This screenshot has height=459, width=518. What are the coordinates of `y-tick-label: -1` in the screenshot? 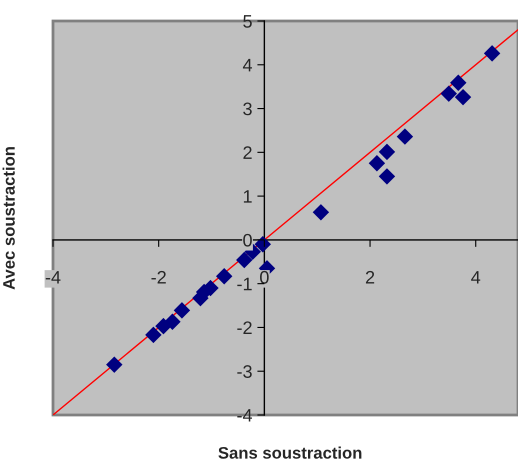 It's located at (244, 284).